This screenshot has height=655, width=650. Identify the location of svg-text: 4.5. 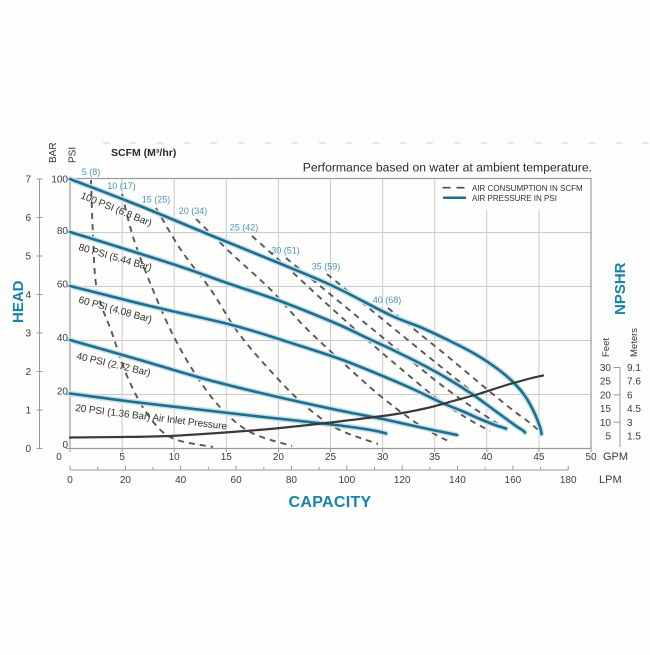
(634, 409).